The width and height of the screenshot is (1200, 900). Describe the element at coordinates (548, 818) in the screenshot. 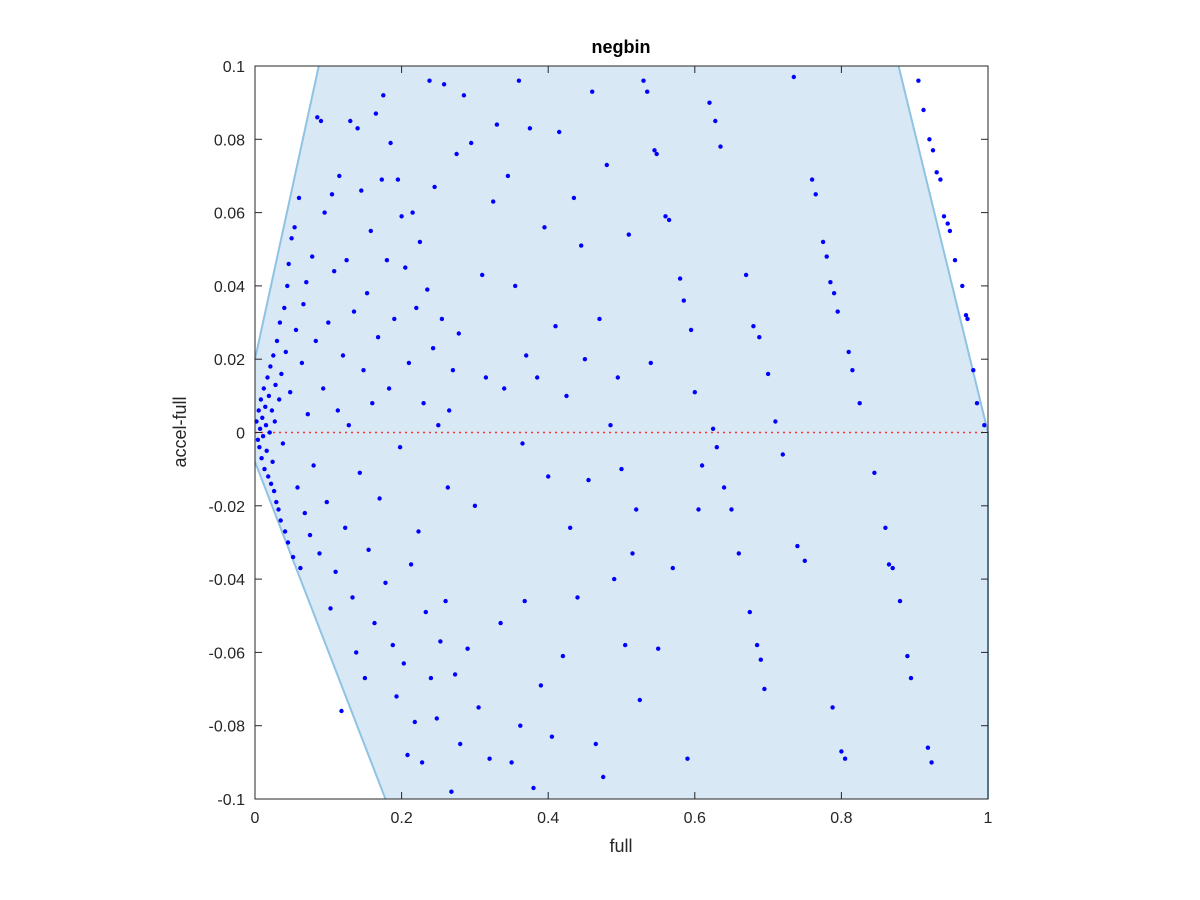

I see `x-tick-label: 0.4` at that location.